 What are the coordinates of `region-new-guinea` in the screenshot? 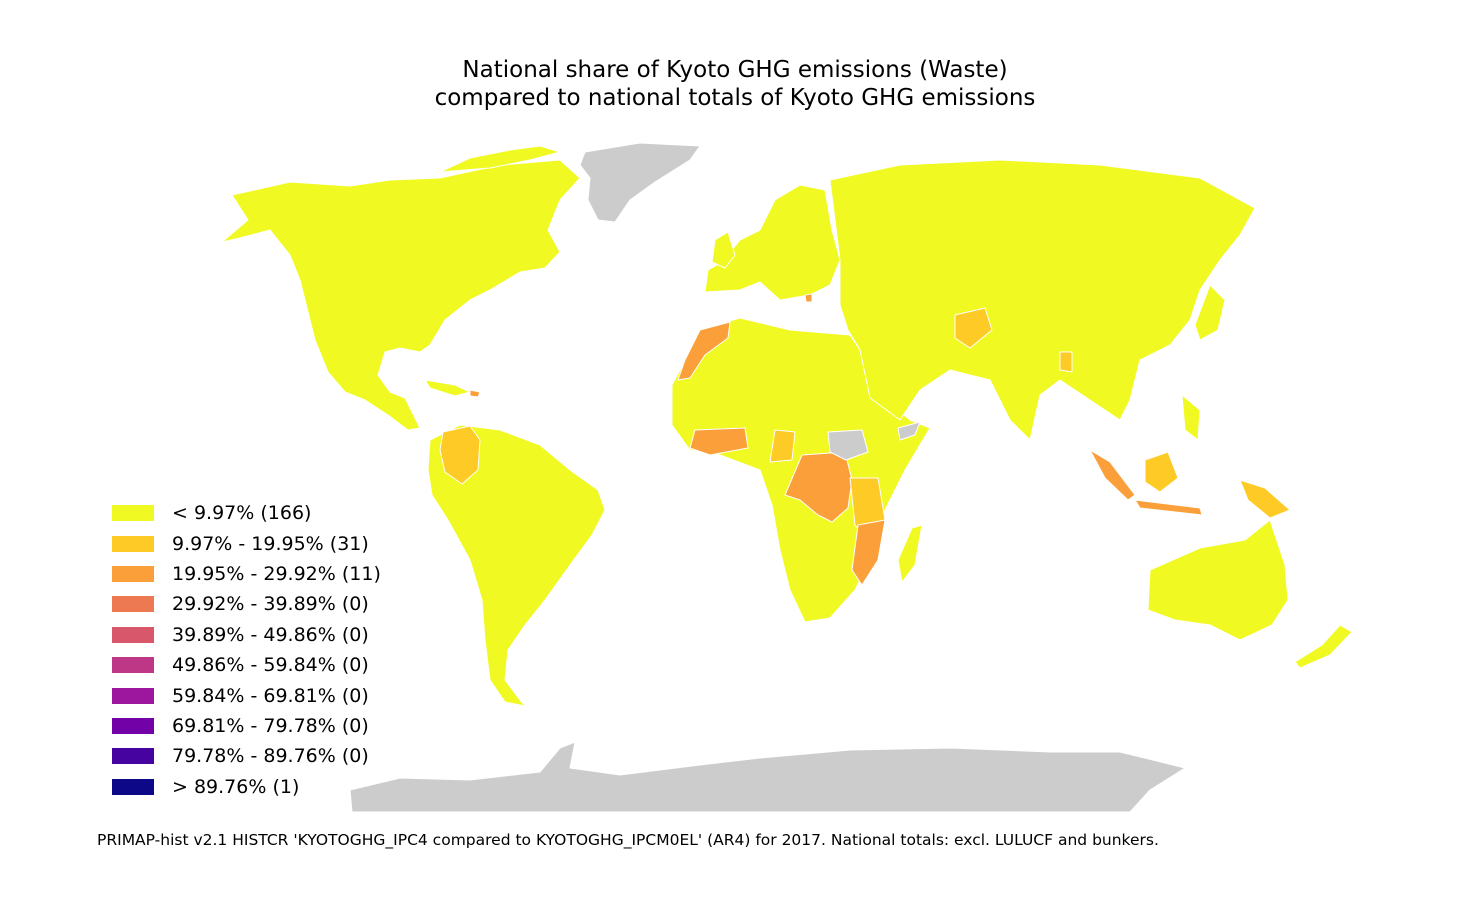 It's located at (1265, 499).